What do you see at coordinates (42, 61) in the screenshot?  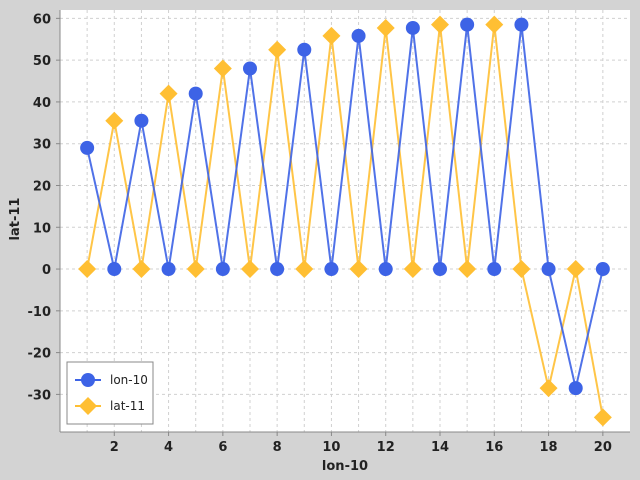 I see `y-tick-label: 50` at bounding box center [42, 61].